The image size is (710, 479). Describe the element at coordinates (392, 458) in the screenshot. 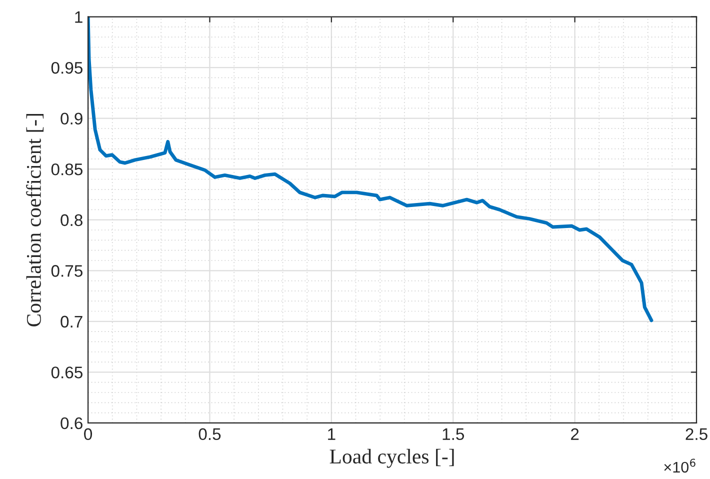

I see `x-axis-title: Load cycles [-]` at that location.